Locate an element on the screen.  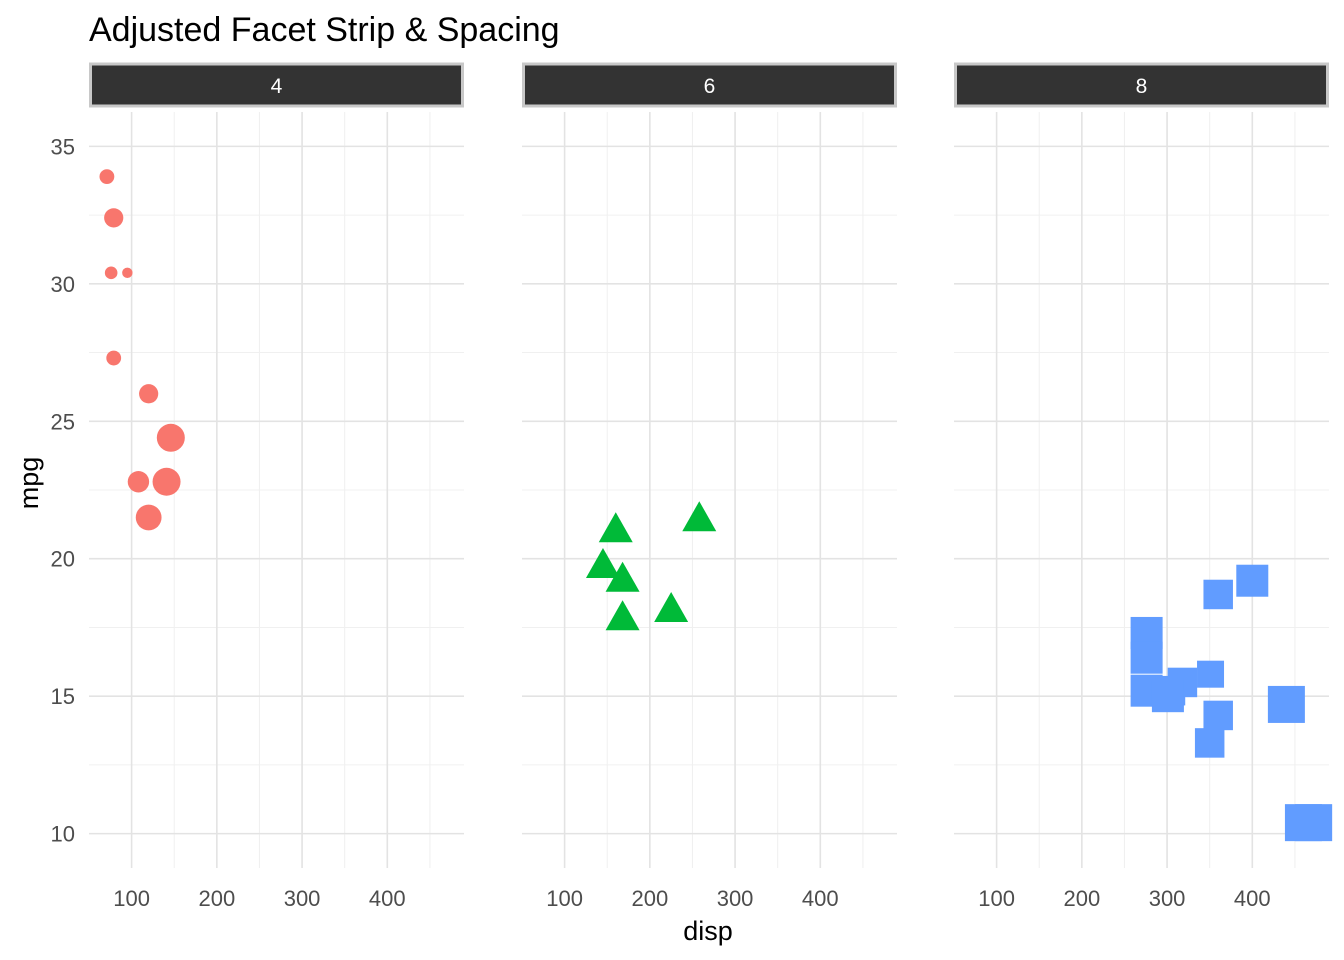
facet-strip-label: 8 is located at coordinates (1142, 86).